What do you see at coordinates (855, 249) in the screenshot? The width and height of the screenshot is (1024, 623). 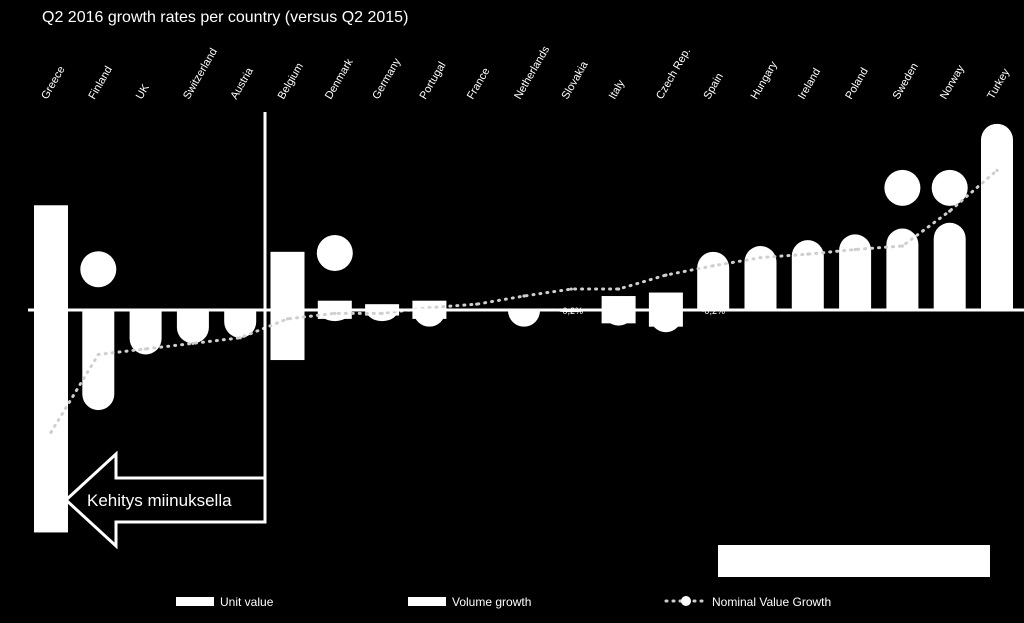 I see `nominal-point-poland` at bounding box center [855, 249].